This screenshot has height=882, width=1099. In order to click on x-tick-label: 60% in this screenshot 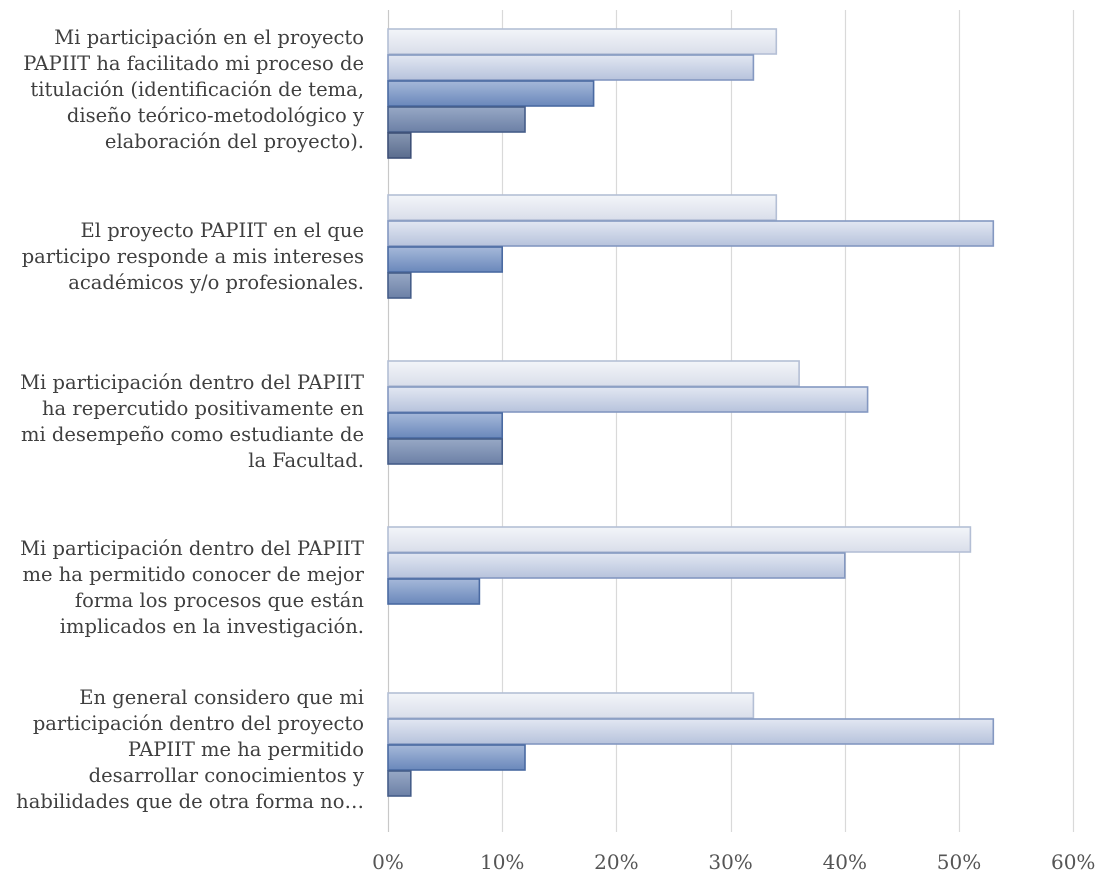, I will do `click(1073, 862)`.